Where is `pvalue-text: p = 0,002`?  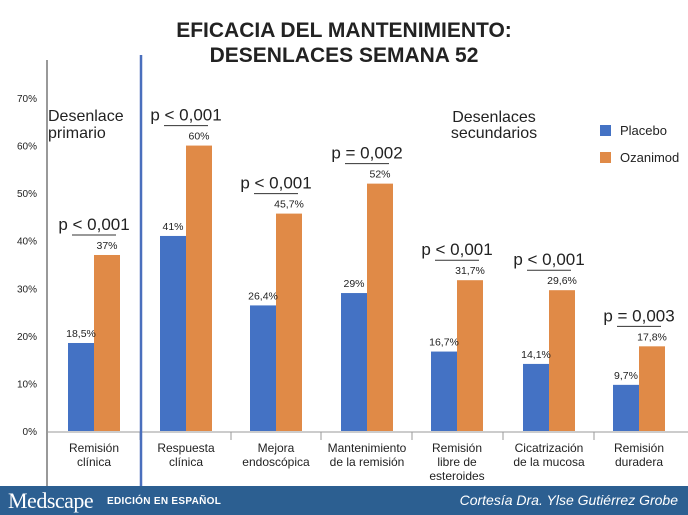
pvalue-text: p = 0,002 is located at coordinates (366, 153).